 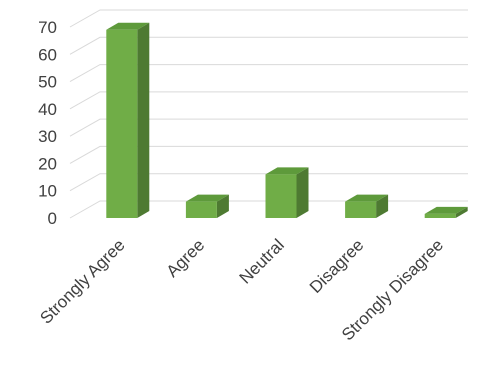 I want to click on x-category-label: Agree, so click(x=186, y=258).